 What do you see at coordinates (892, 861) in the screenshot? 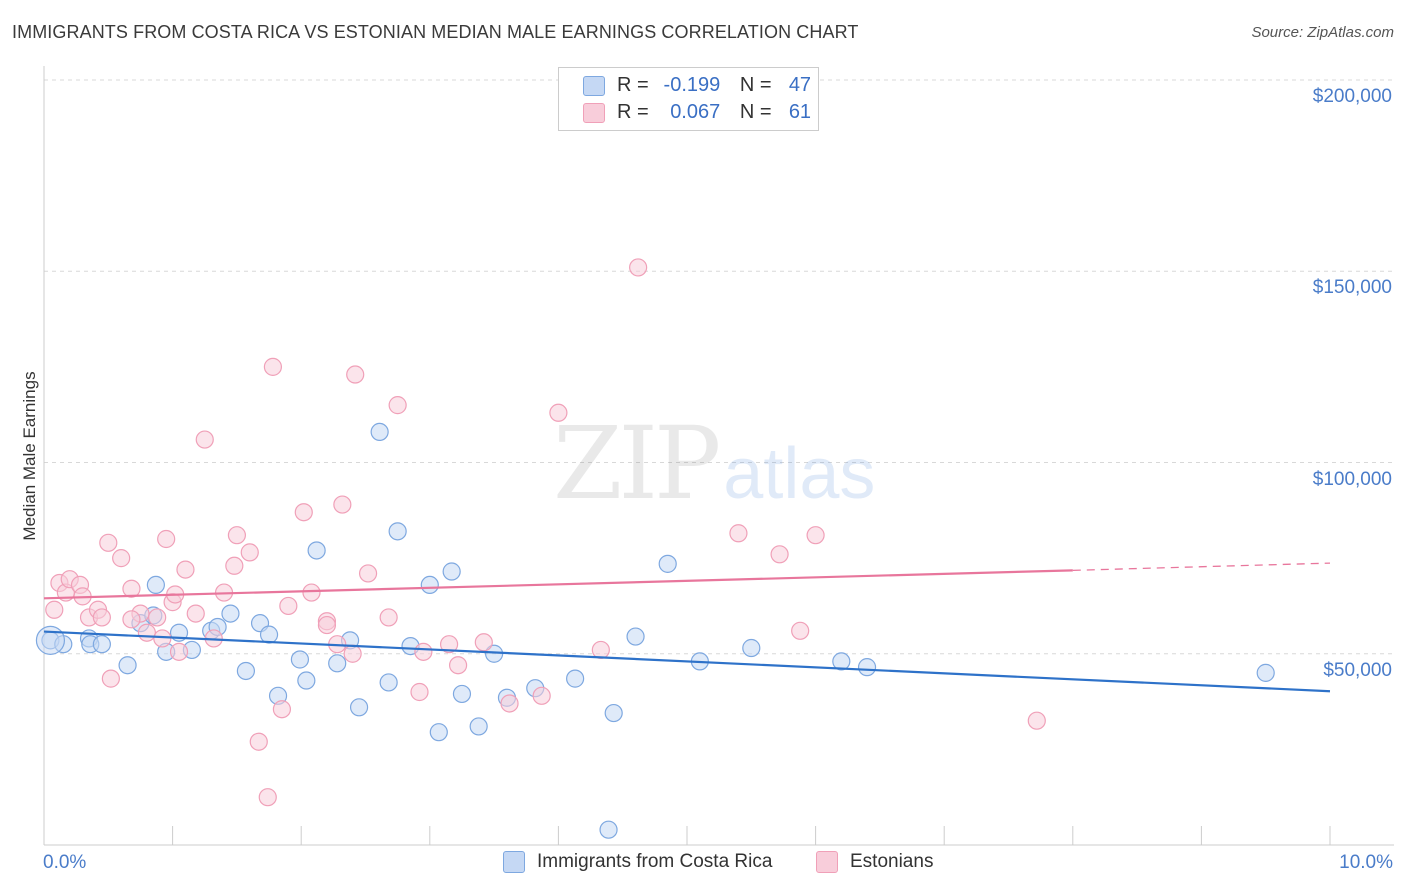
I see `legend-label-estonians: Estonians` at bounding box center [892, 861].